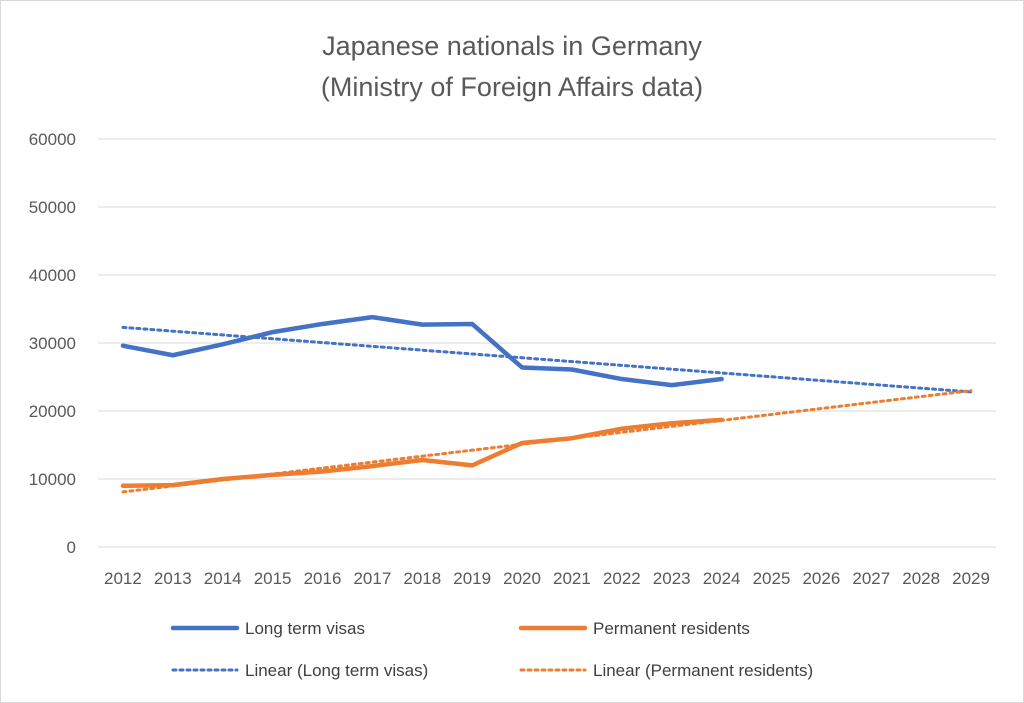 The image size is (1024, 703). I want to click on chart-title-line-2: (Ministry of Foreign Affairs data), so click(512, 87).